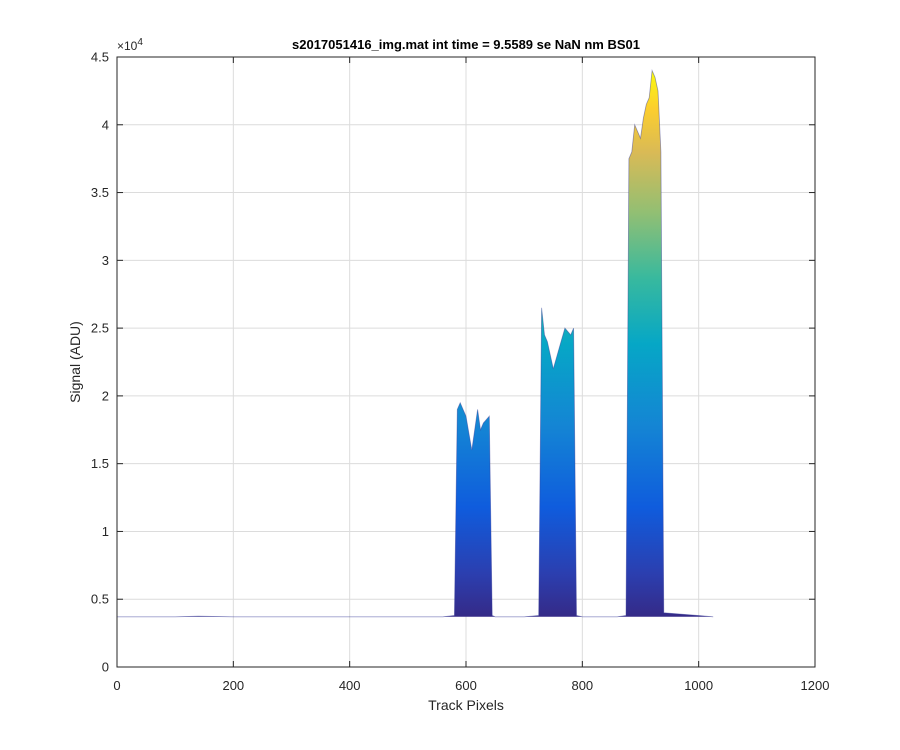  What do you see at coordinates (105, 124) in the screenshot?
I see `y-tick-label: 4` at bounding box center [105, 124].